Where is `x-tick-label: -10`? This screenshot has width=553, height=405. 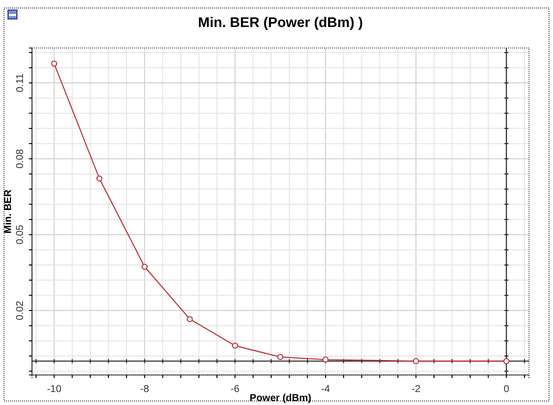 x-tick-label: -10 is located at coordinates (54, 389).